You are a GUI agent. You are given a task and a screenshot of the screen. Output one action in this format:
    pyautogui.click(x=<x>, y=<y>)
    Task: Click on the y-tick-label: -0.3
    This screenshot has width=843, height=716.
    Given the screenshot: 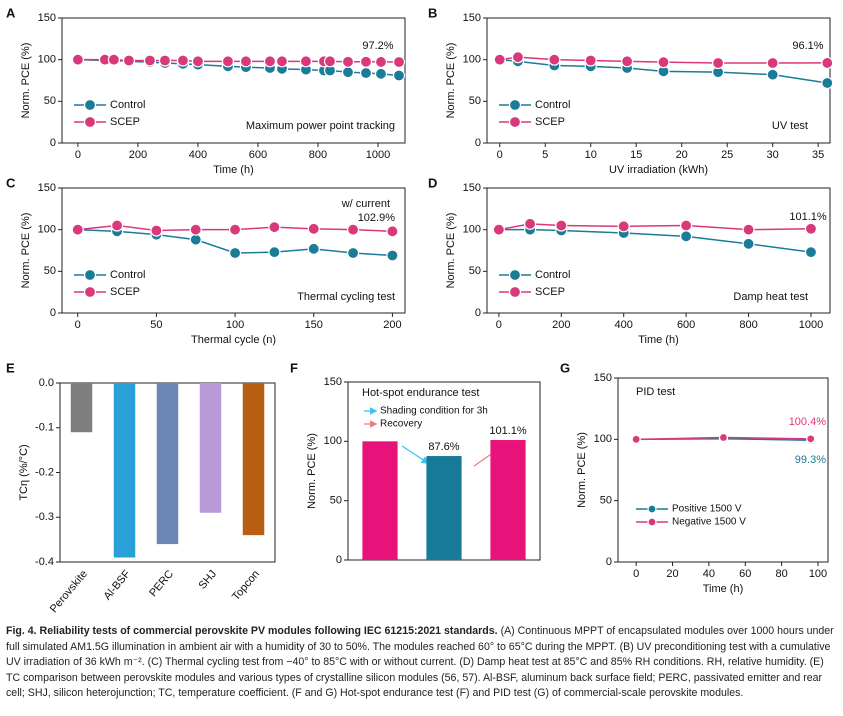 What is the action you would take?
    pyautogui.click(x=44, y=517)
    